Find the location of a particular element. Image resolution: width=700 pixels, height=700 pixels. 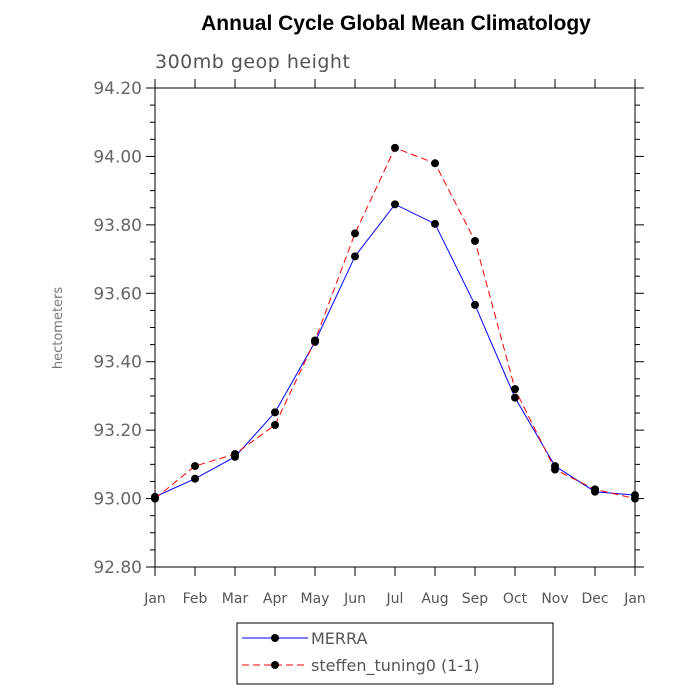

y-tick-label: 93.40 is located at coordinates (117, 363).